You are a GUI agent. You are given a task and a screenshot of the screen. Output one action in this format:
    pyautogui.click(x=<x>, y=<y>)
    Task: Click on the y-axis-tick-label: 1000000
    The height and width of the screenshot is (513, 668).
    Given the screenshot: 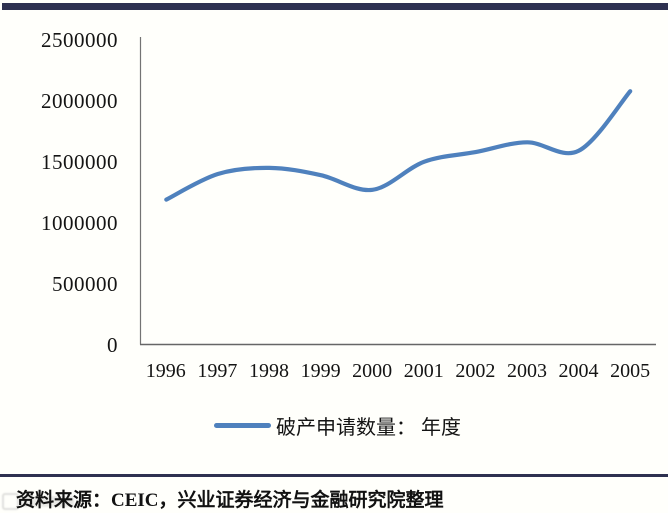 What is the action you would take?
    pyautogui.click(x=79, y=223)
    